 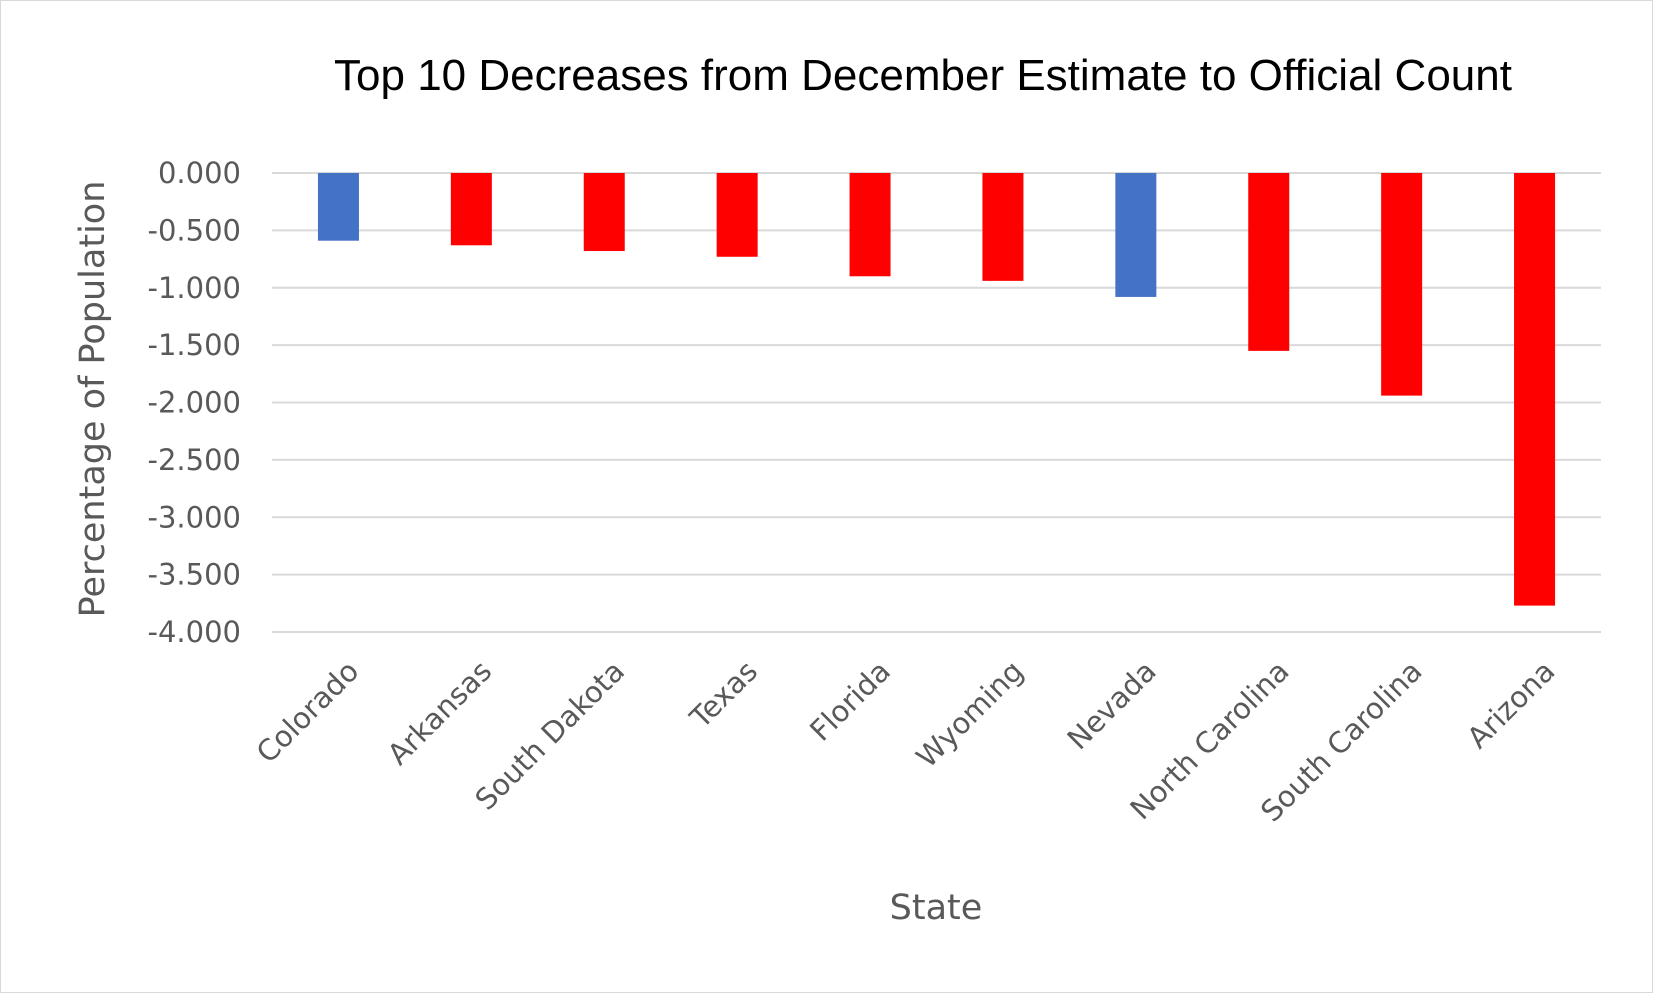 What do you see at coordinates (471, 209) in the screenshot?
I see `bar-arkansas` at bounding box center [471, 209].